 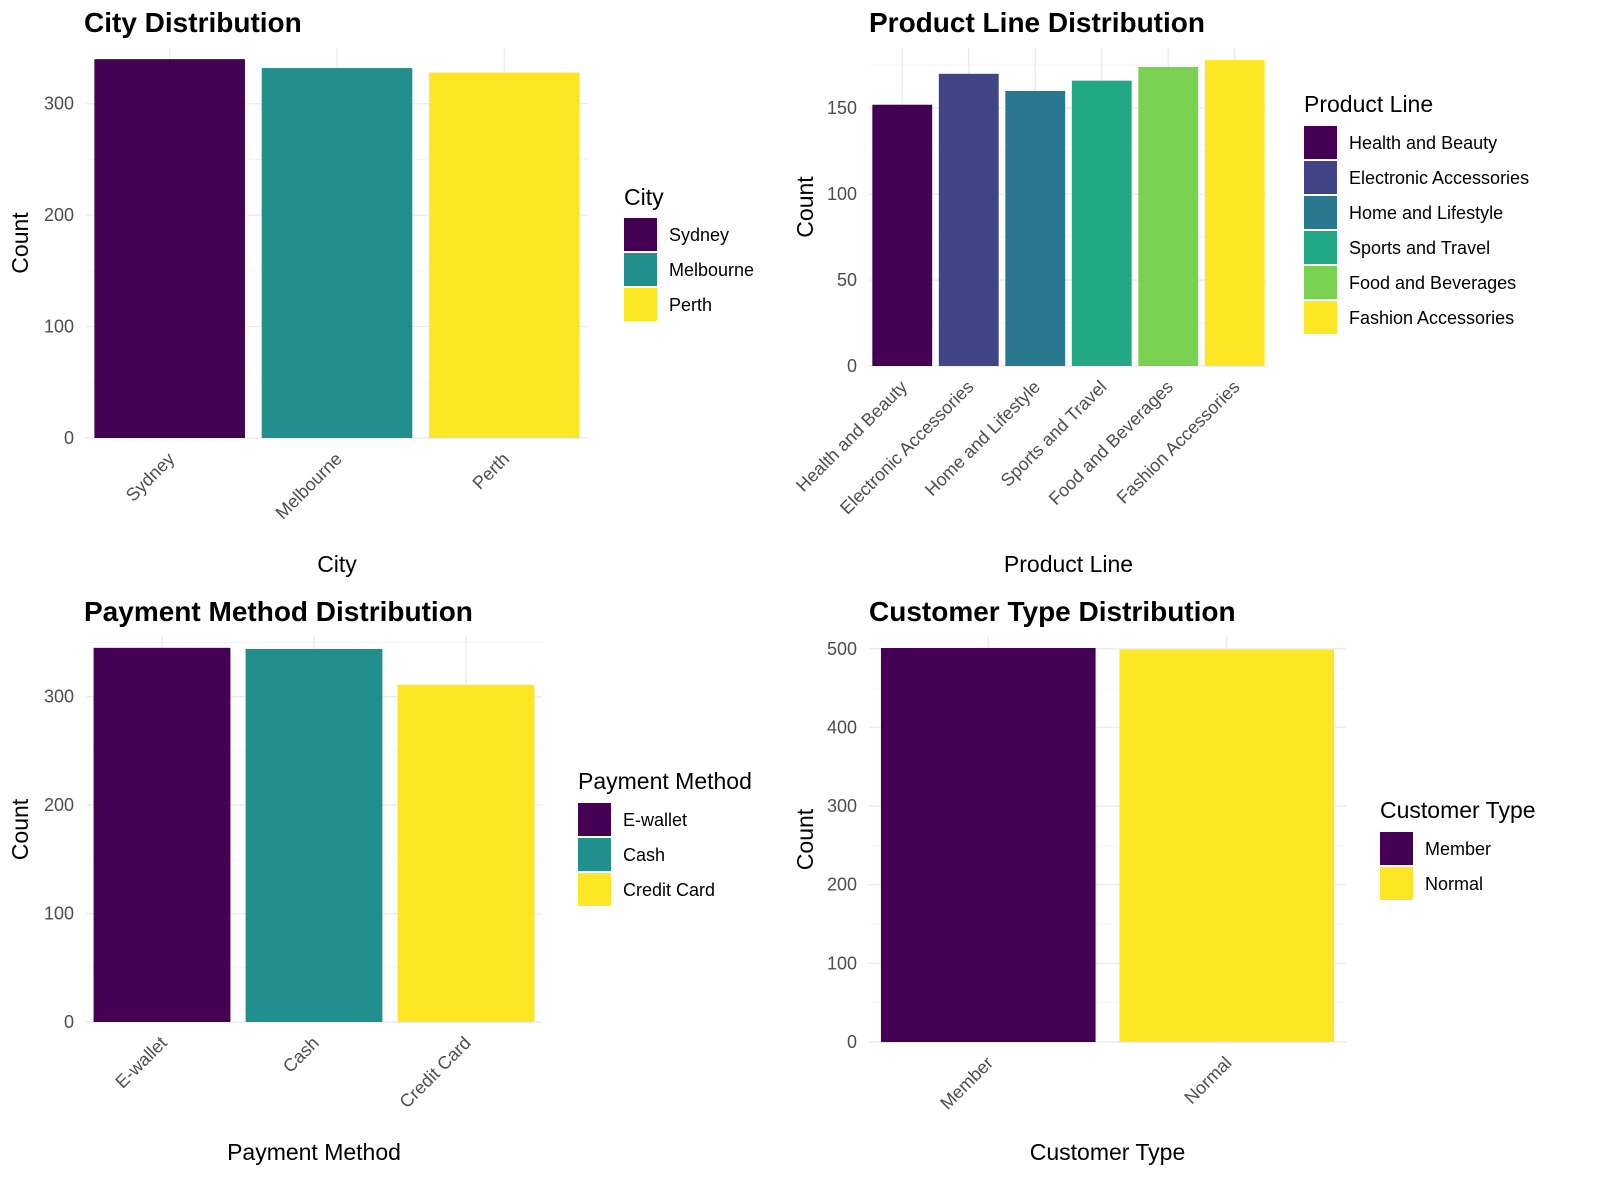 What do you see at coordinates (842, 727) in the screenshot?
I see `y-tick-label: 400` at bounding box center [842, 727].